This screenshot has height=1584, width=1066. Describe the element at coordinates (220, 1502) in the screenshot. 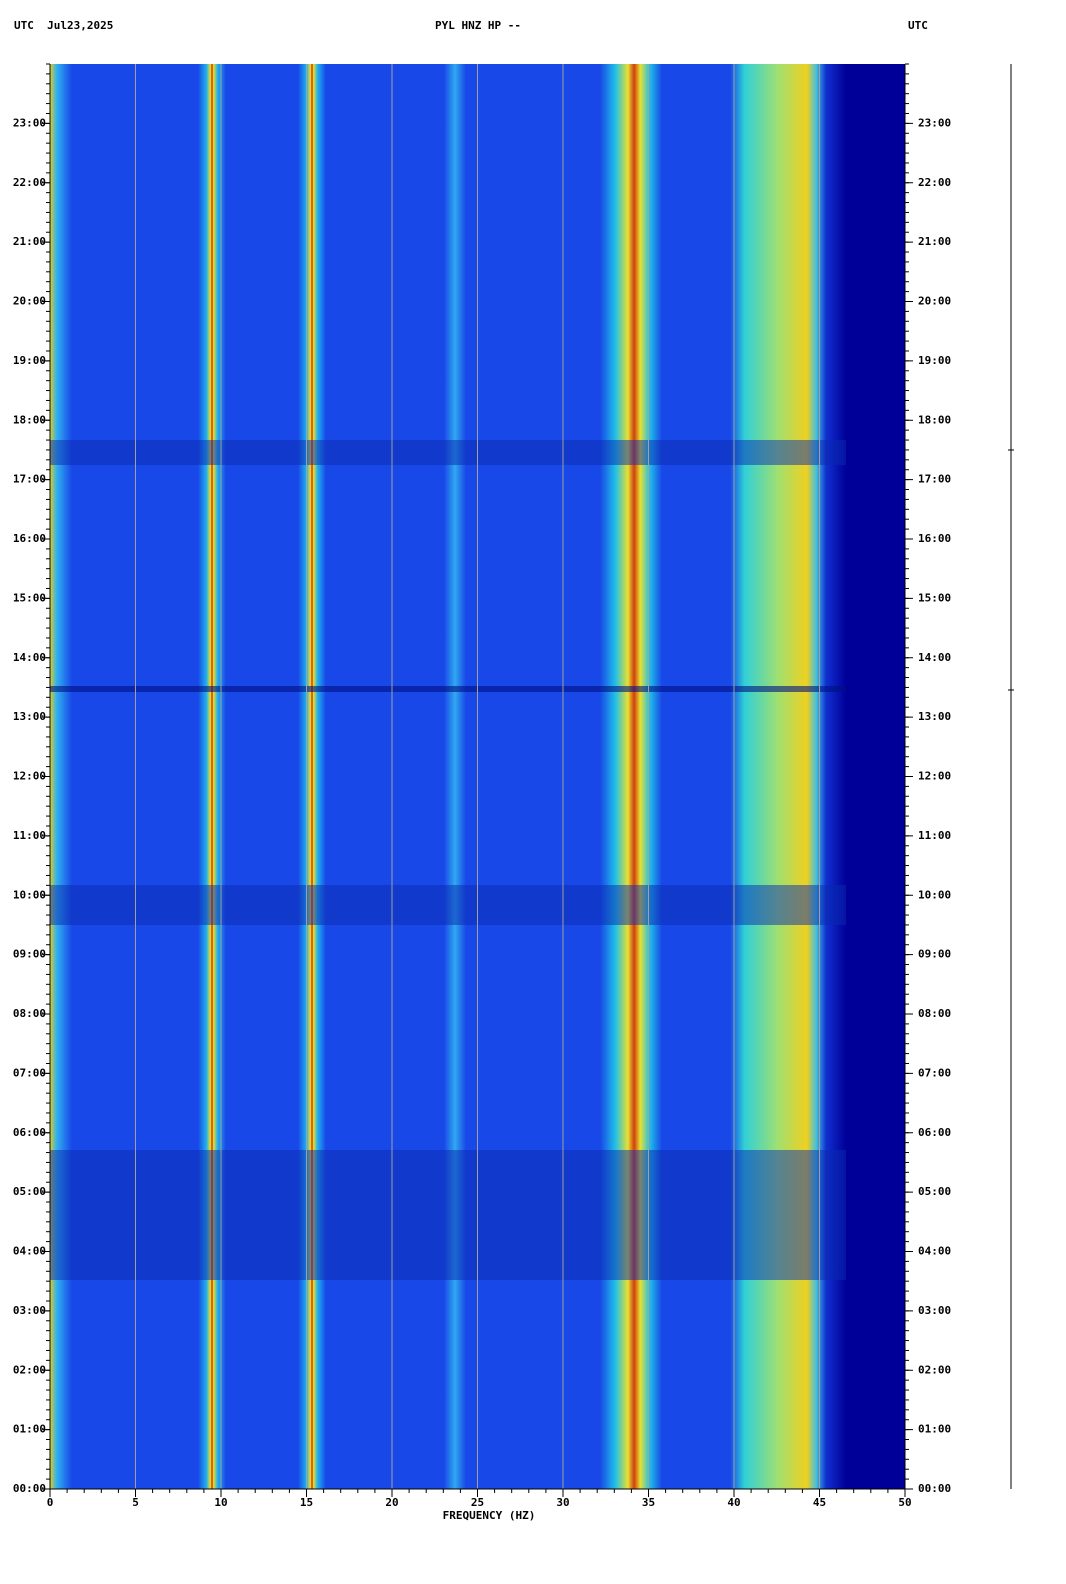

I see `x-tick-label: 10` at that location.